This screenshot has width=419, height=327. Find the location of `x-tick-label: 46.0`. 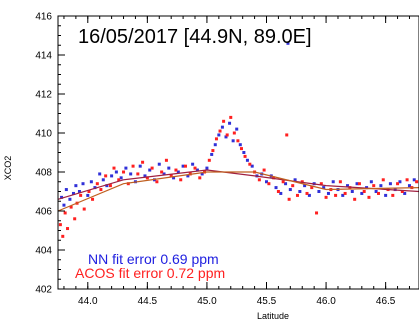

x-tick-label: 46.0 is located at coordinates (326, 301).